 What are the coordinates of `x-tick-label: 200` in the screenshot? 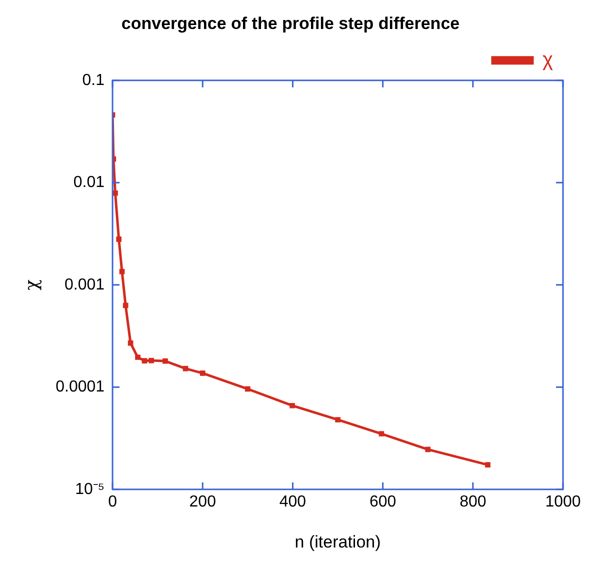 It's located at (202, 501).